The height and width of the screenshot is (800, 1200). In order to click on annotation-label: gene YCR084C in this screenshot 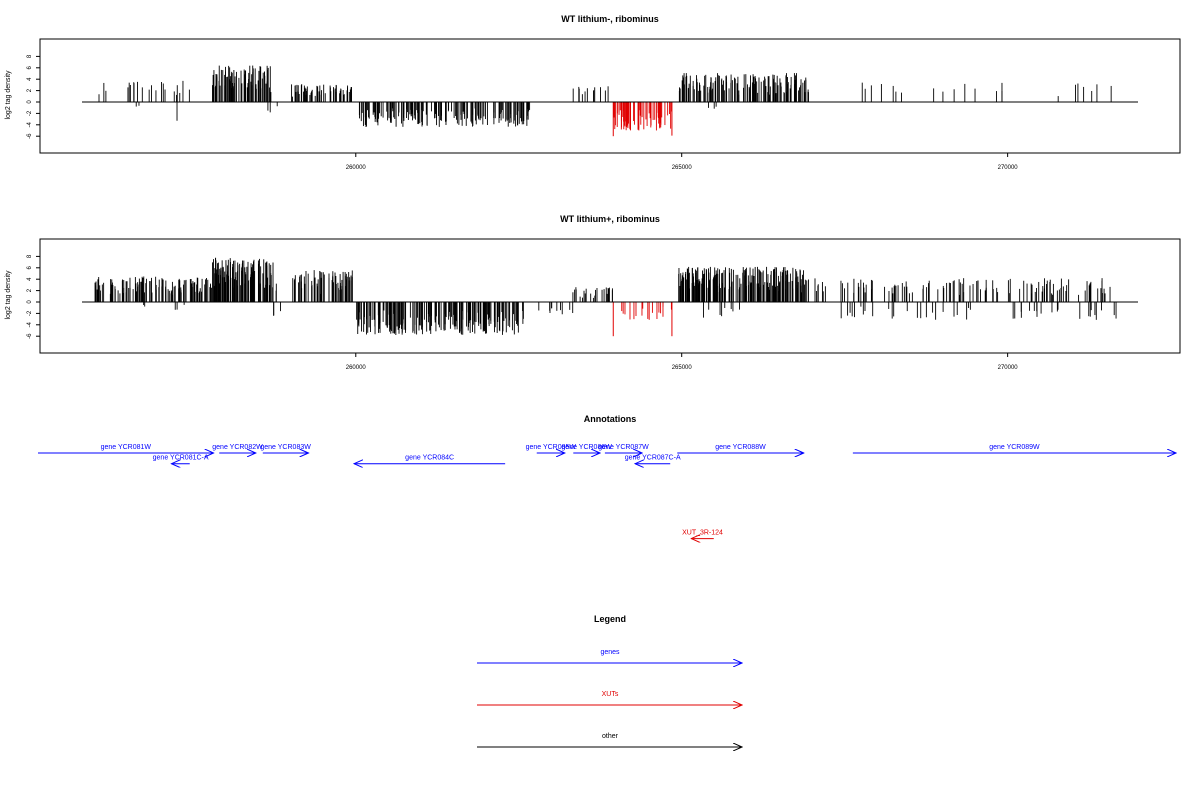, I will do `click(429, 458)`.